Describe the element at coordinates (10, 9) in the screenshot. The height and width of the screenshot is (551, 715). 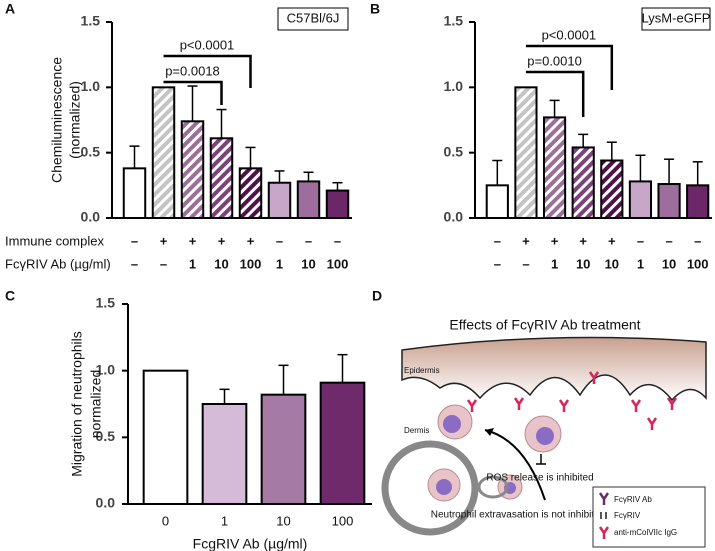
I see `panel-label: A` at that location.